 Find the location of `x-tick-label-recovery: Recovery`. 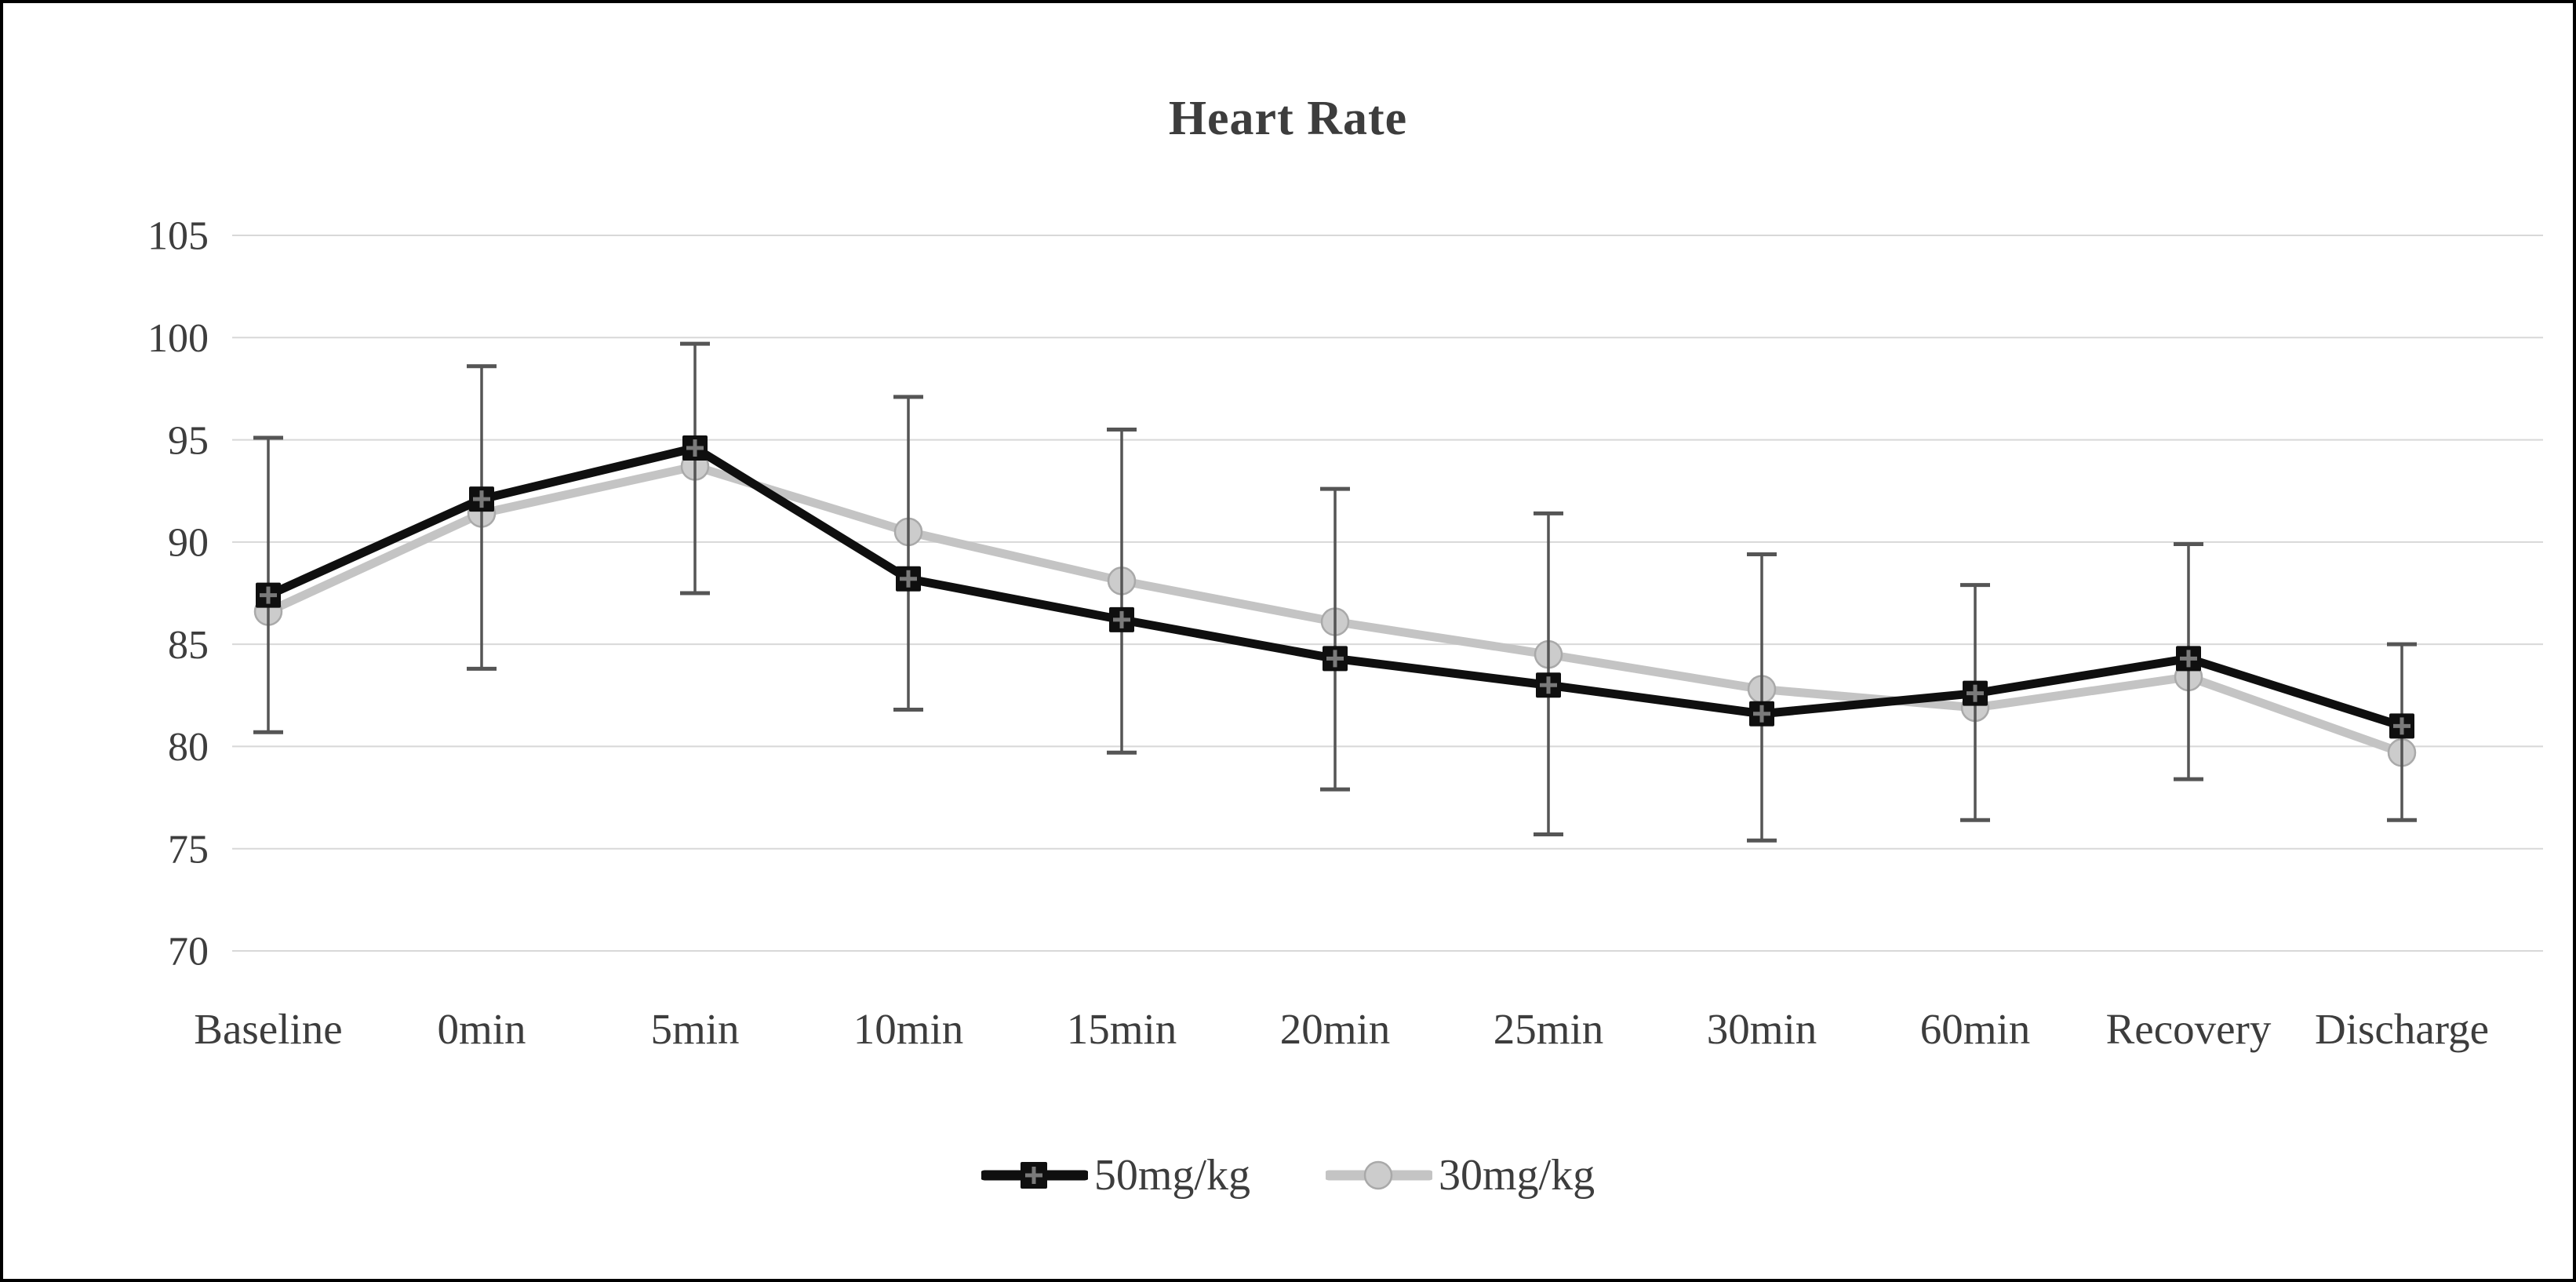

x-tick-label-recovery: Recovery is located at coordinates (2189, 1029).